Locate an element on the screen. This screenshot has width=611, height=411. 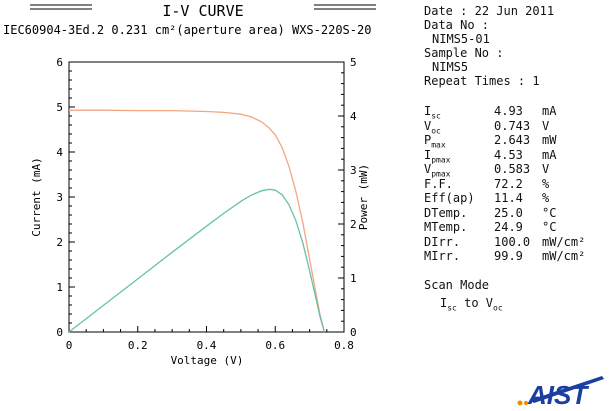
y-tick-label: 2 is located at coordinates (59, 242).